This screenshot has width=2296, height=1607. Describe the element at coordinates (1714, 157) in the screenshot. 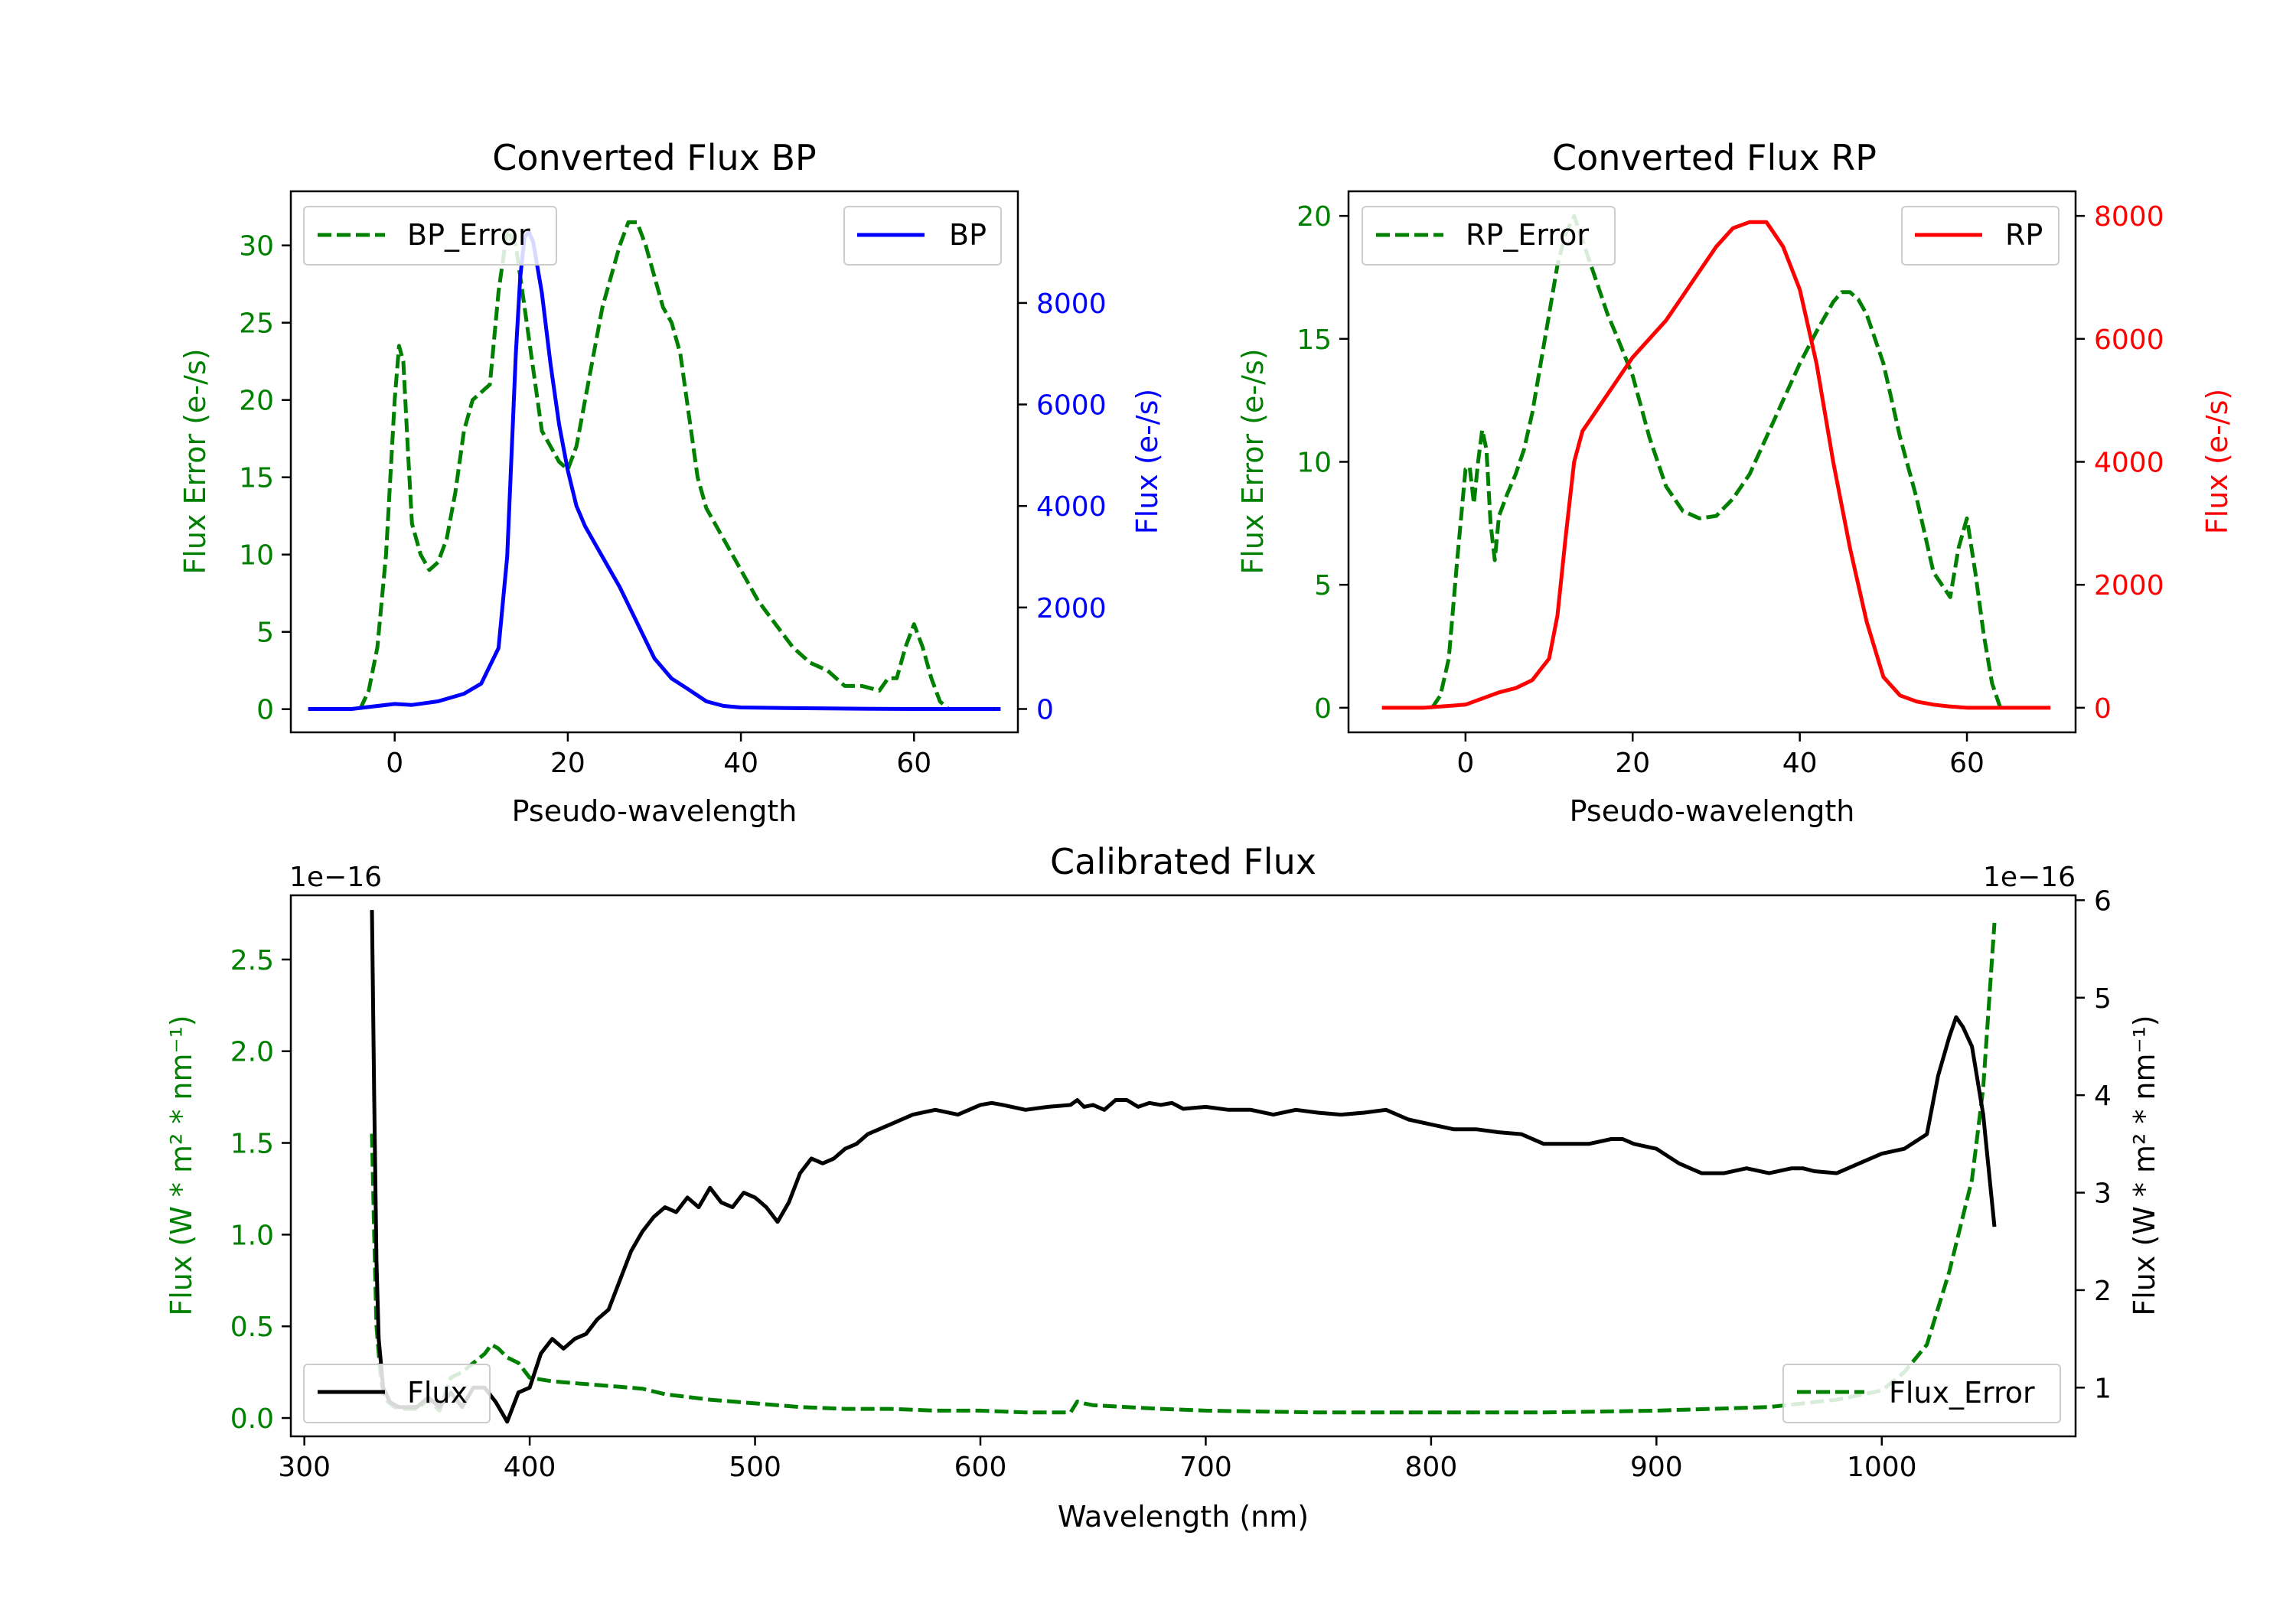

I see `rp-title: Converted Flux RP` at that location.